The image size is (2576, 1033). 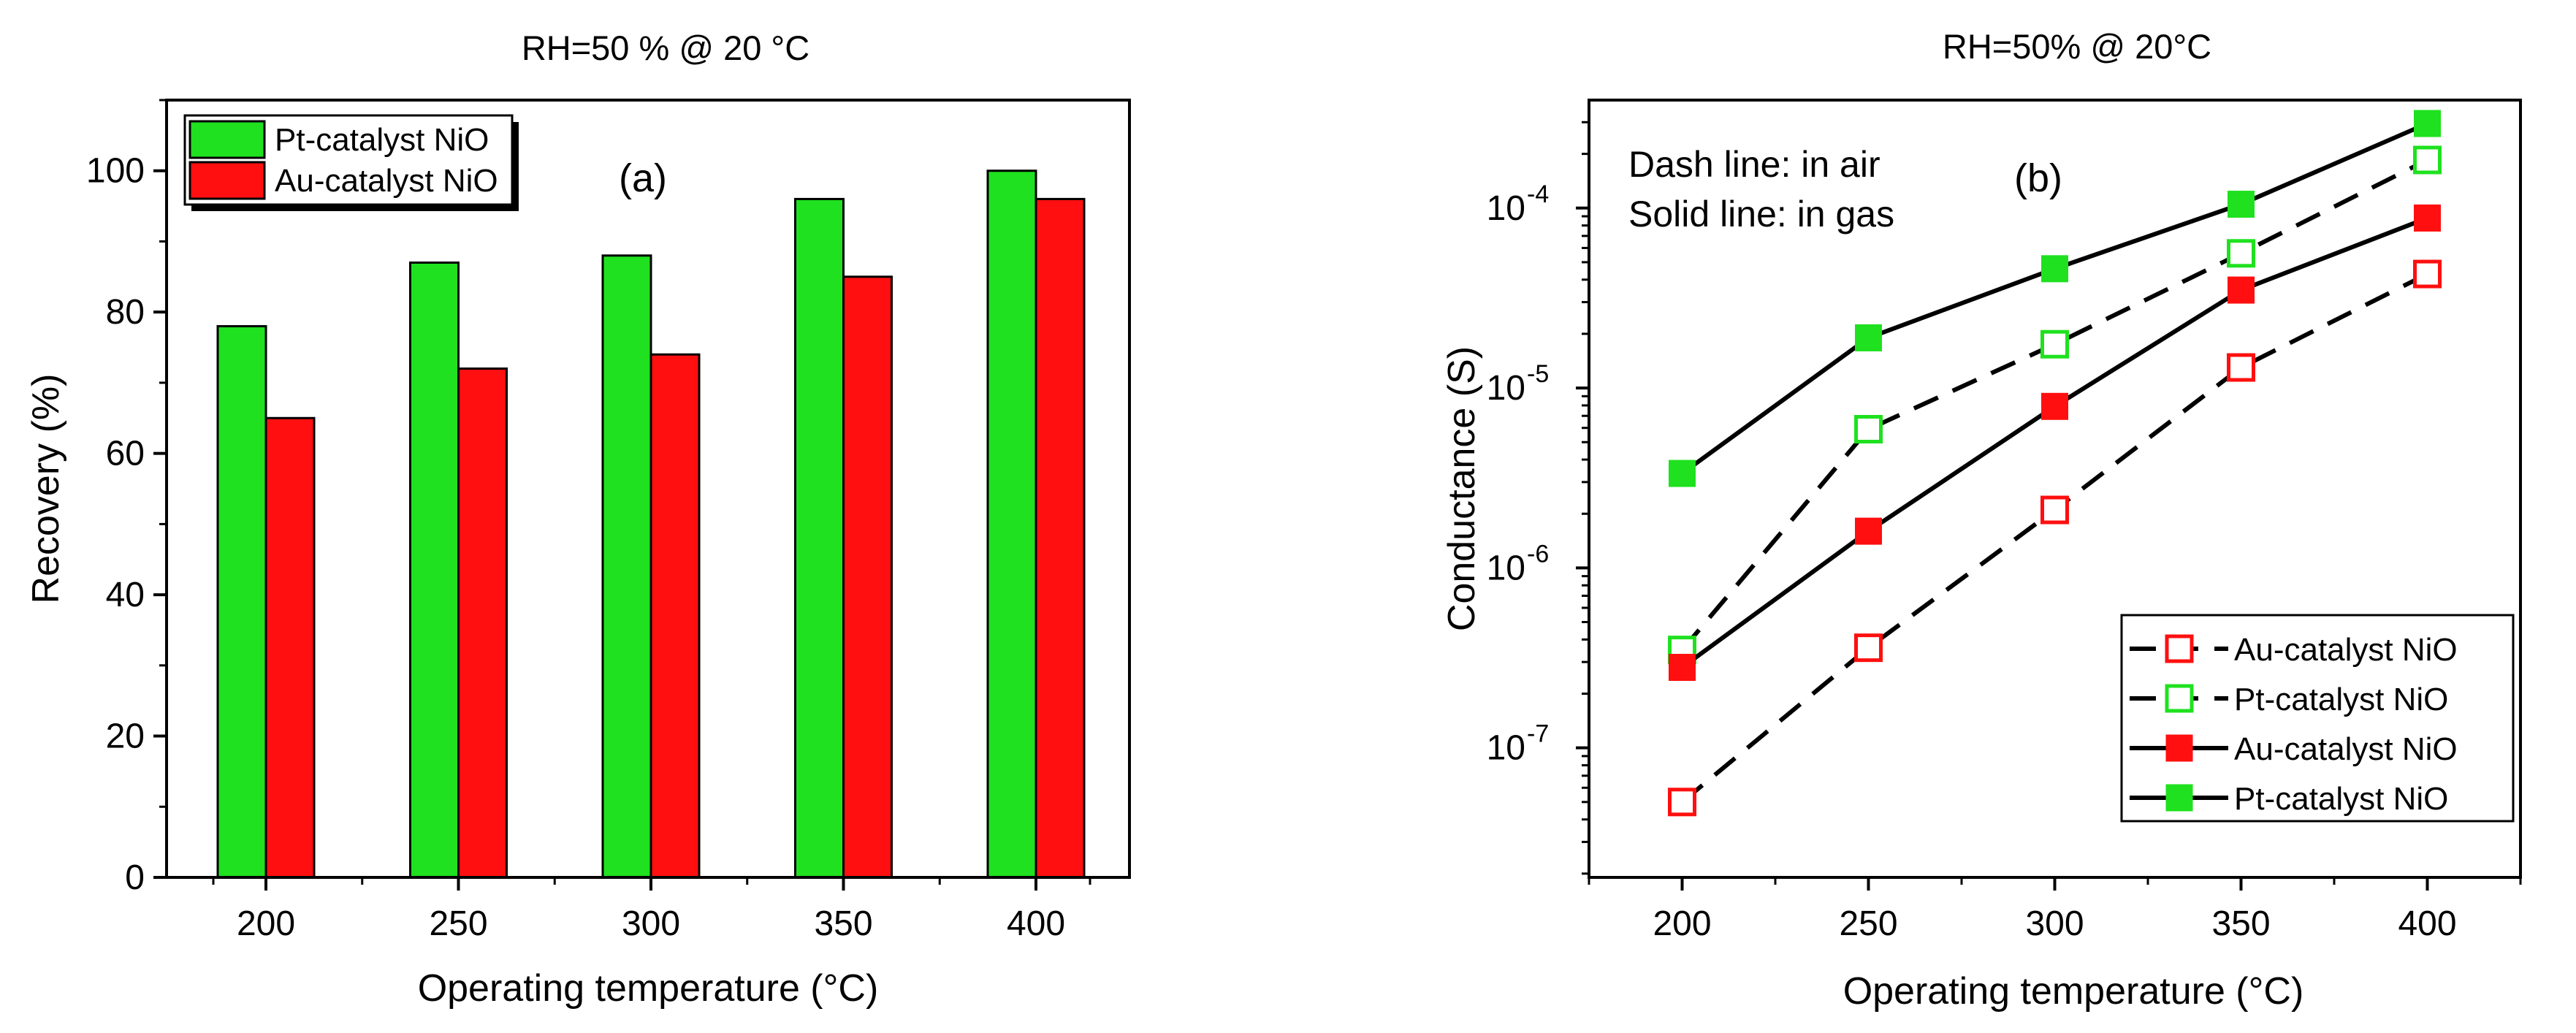 What do you see at coordinates (2341, 699) in the screenshot?
I see `legend-label-pt-air: Pt-catalyst NiO` at bounding box center [2341, 699].